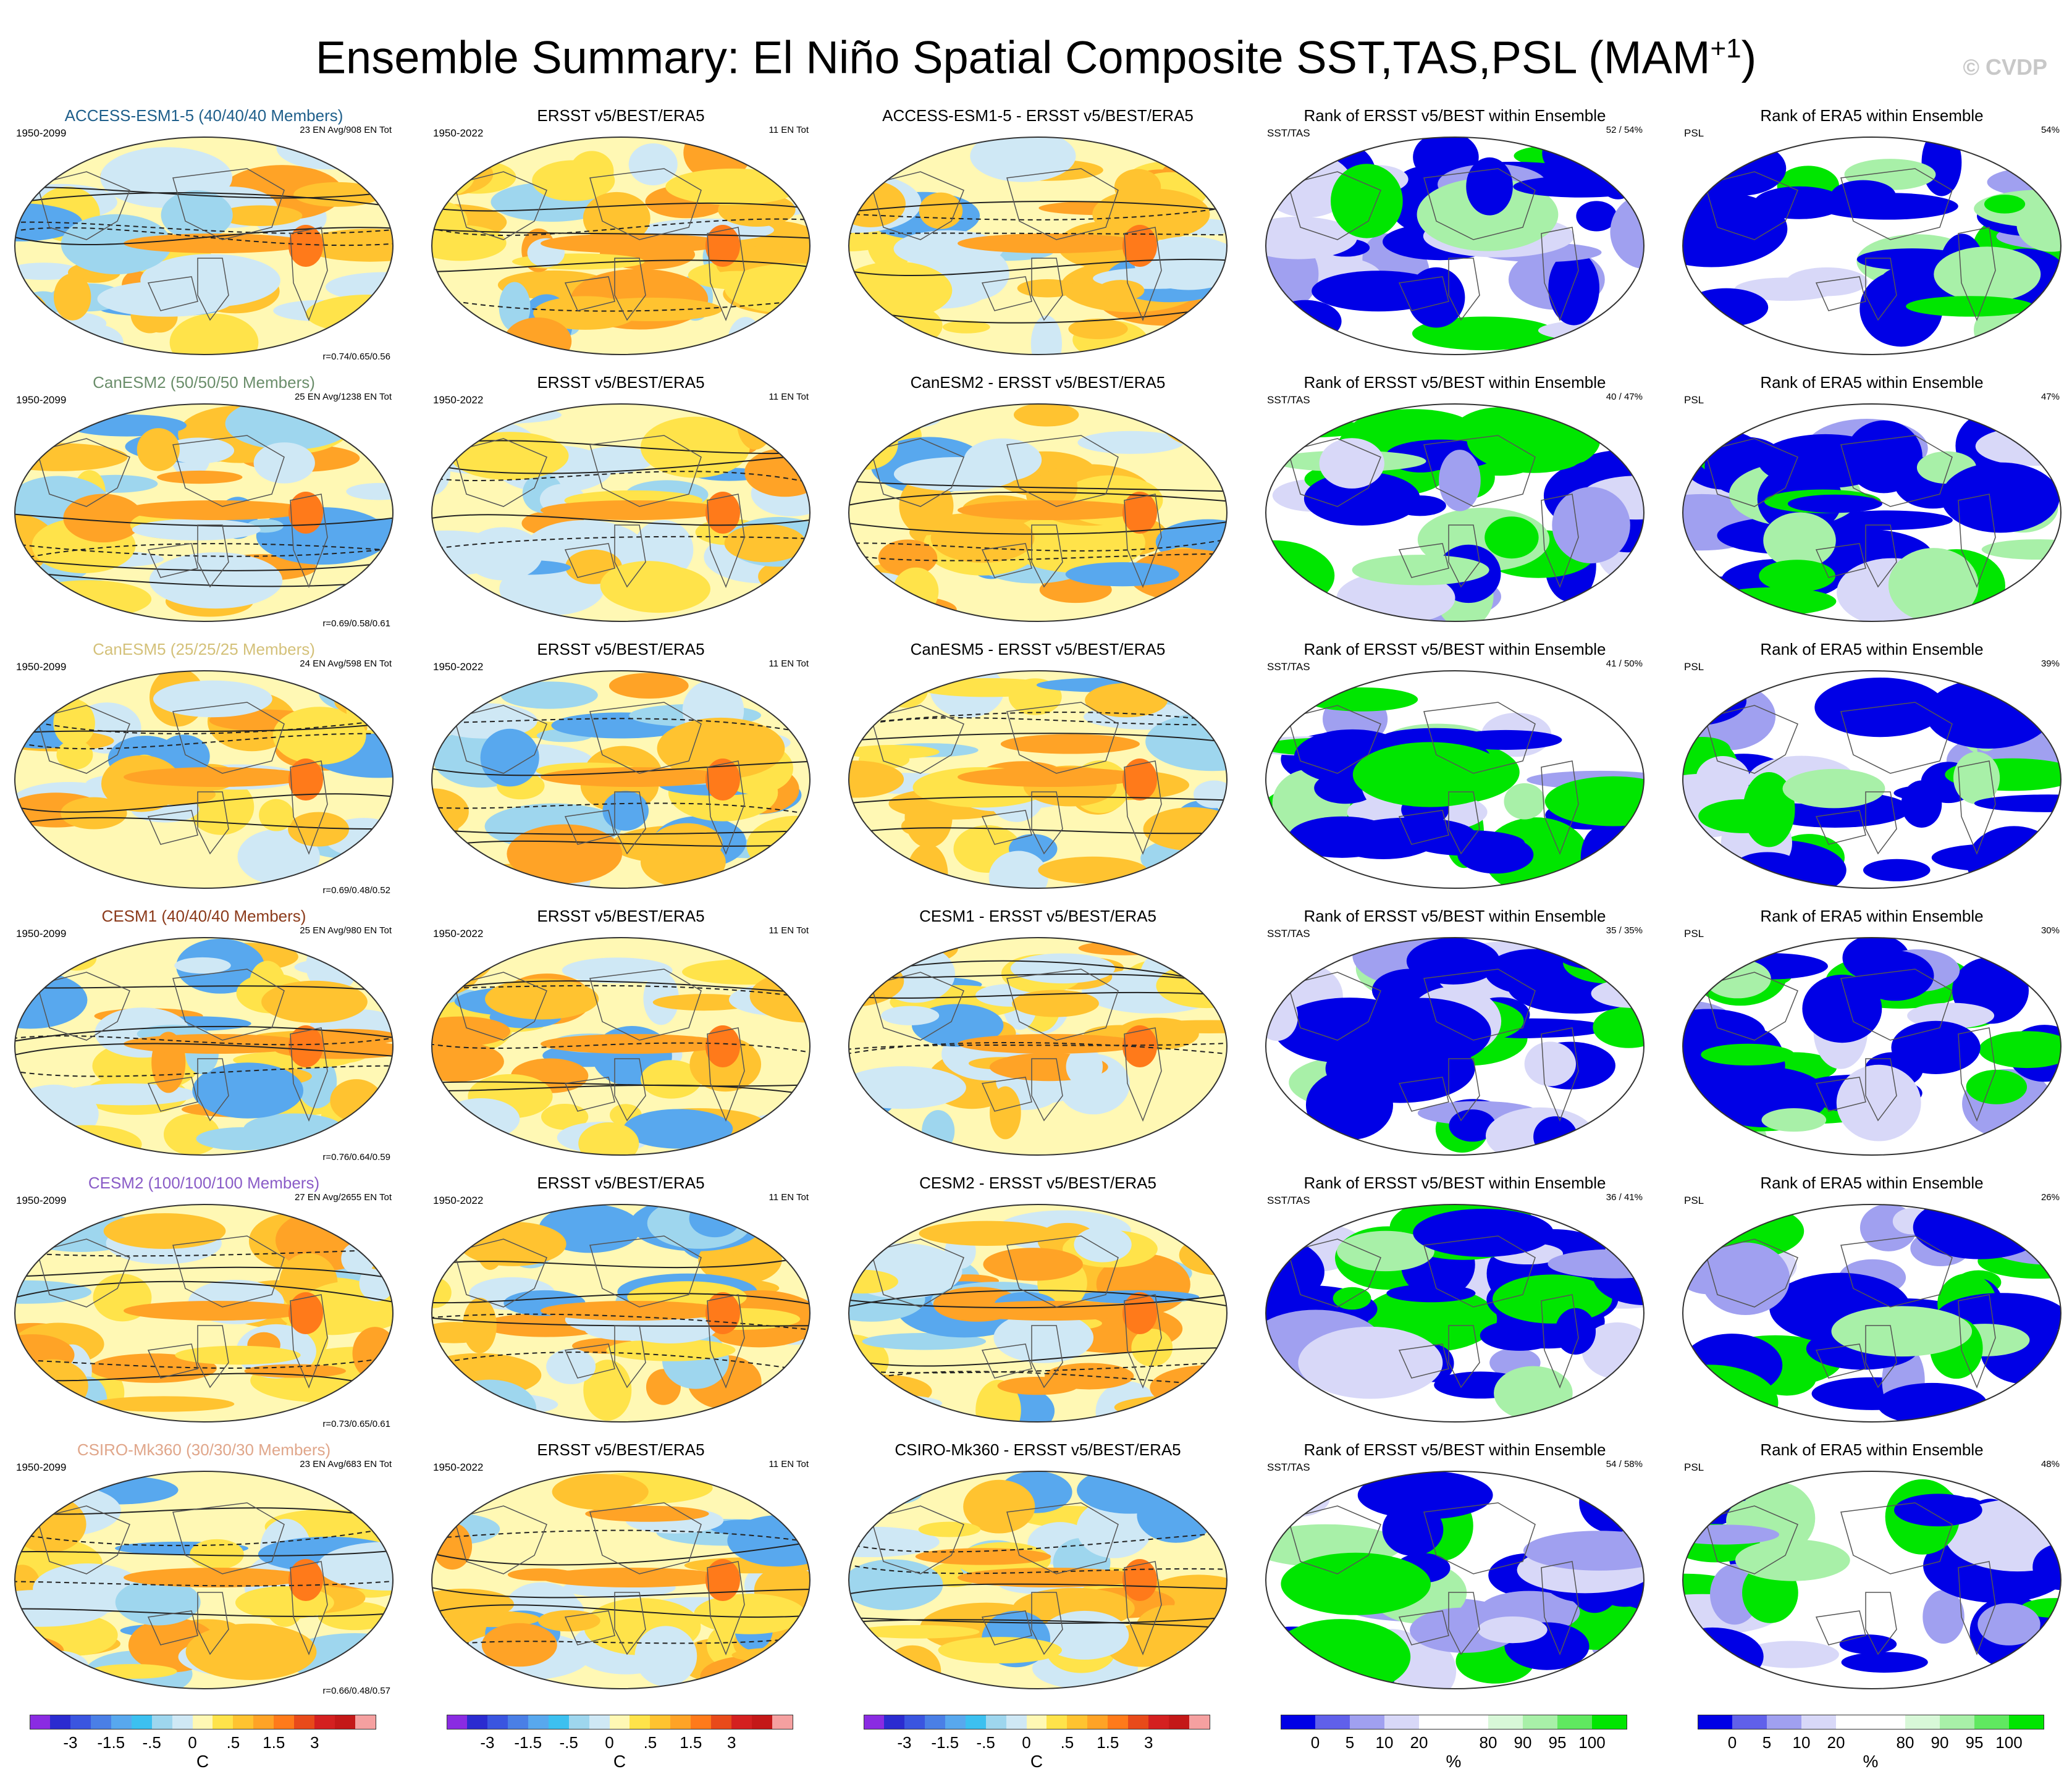  What do you see at coordinates (1384, 1742) in the screenshot?
I see `colorbar-tick: 10` at bounding box center [1384, 1742].